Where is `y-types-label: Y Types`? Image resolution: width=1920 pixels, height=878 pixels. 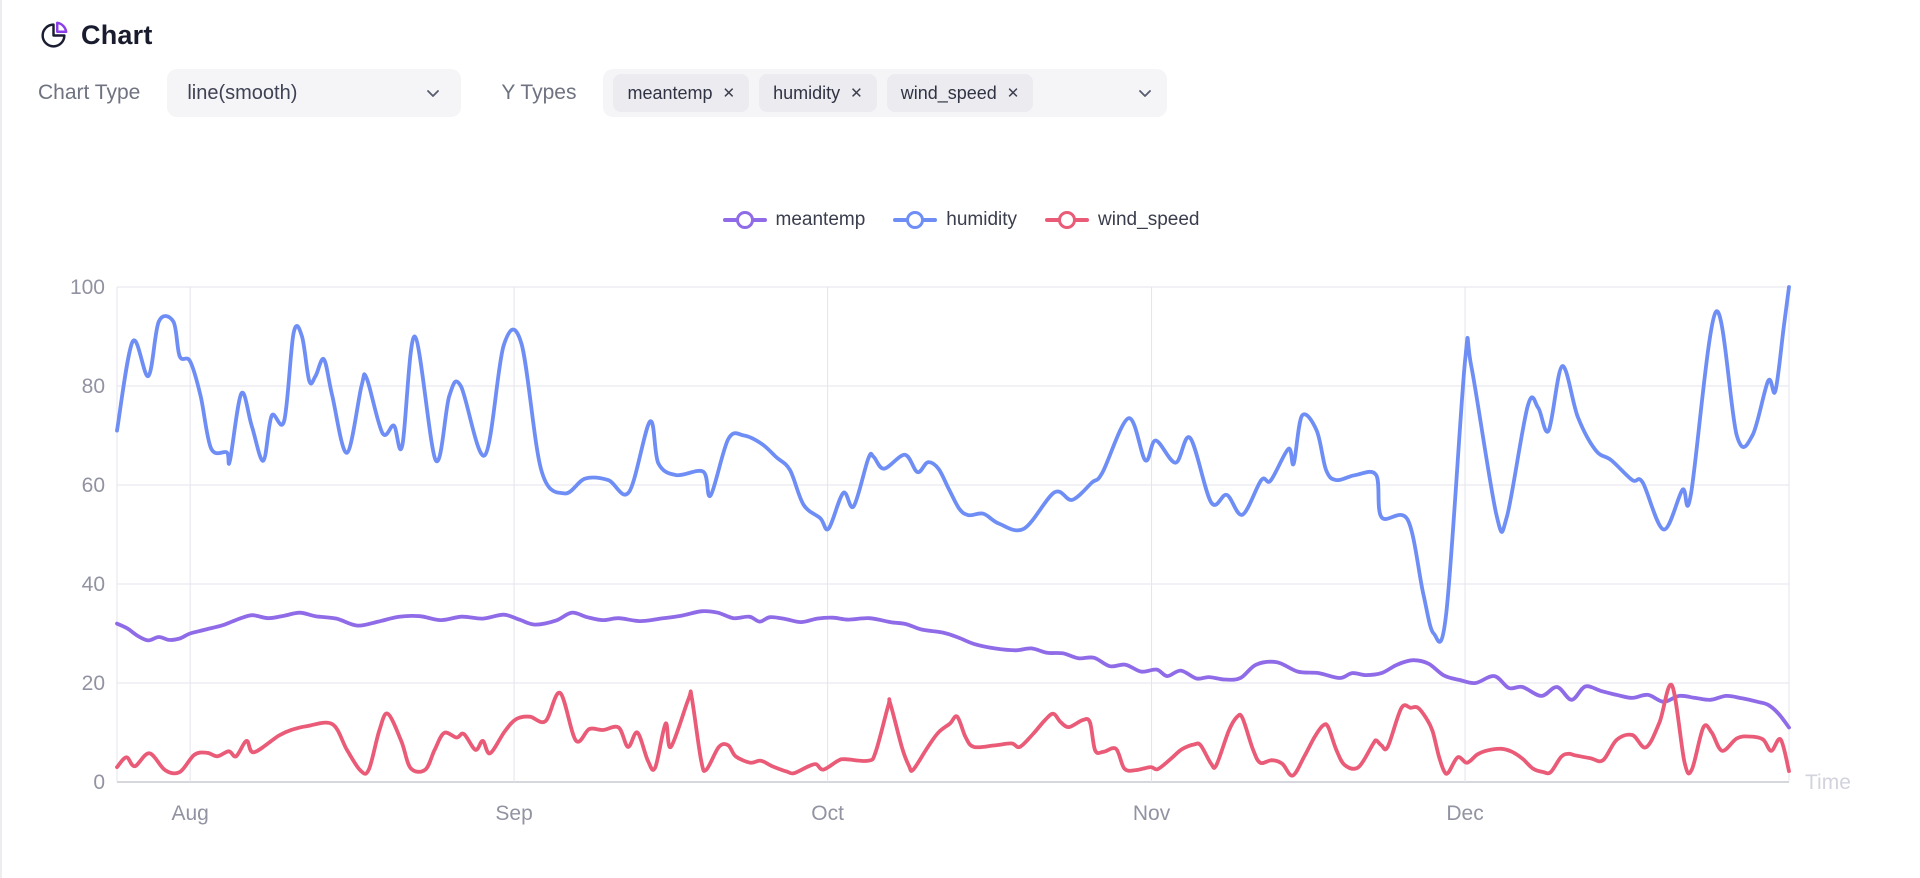
y-types-label: Y Types is located at coordinates (539, 92).